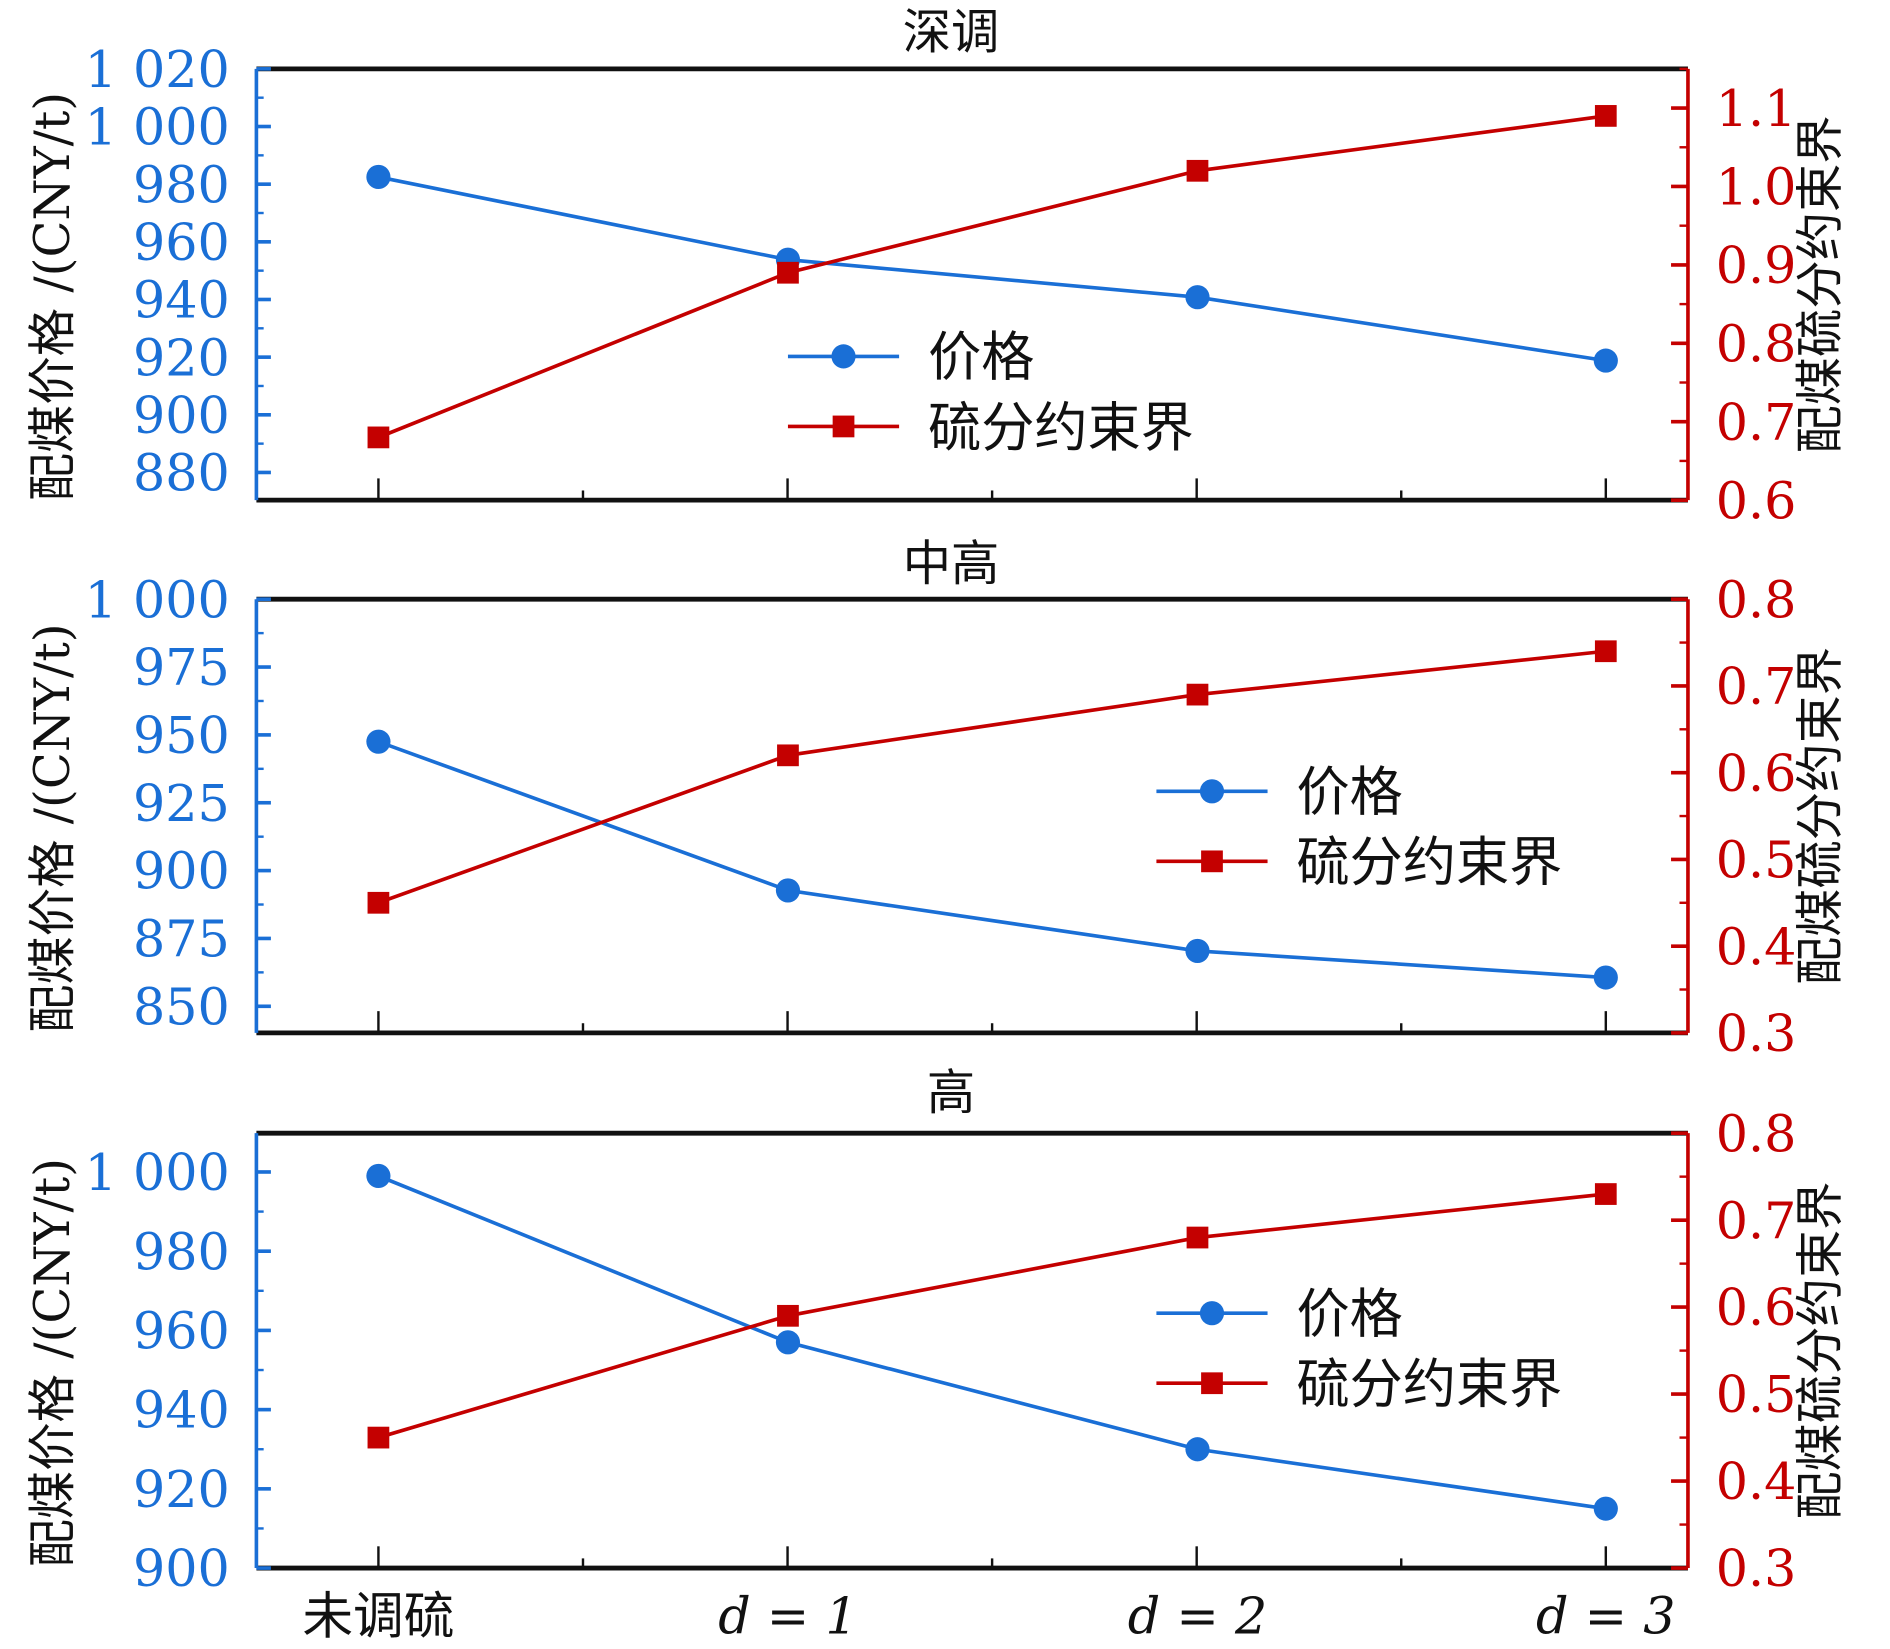 The image size is (1890, 1649). Describe the element at coordinates (378, 1615) in the screenshot. I see `x-tick-label: 未调硫` at that location.